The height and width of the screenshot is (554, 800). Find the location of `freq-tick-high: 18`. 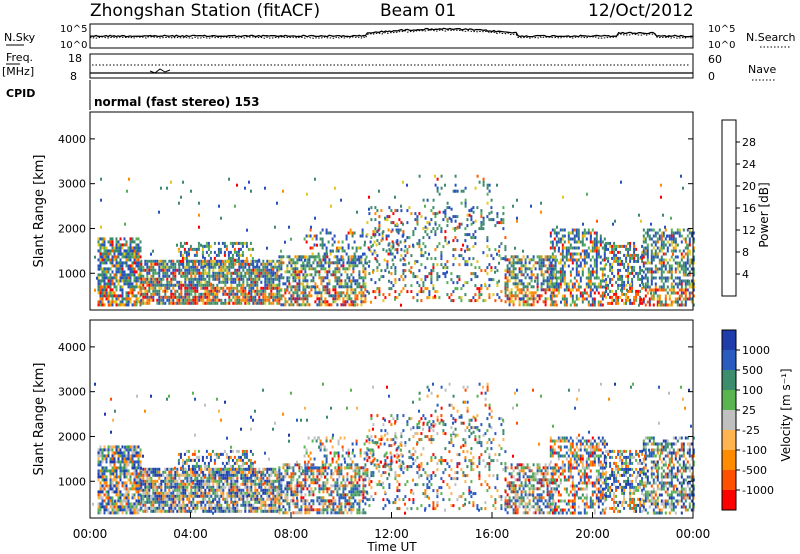

freq-tick-high: 18 is located at coordinates (75, 58).